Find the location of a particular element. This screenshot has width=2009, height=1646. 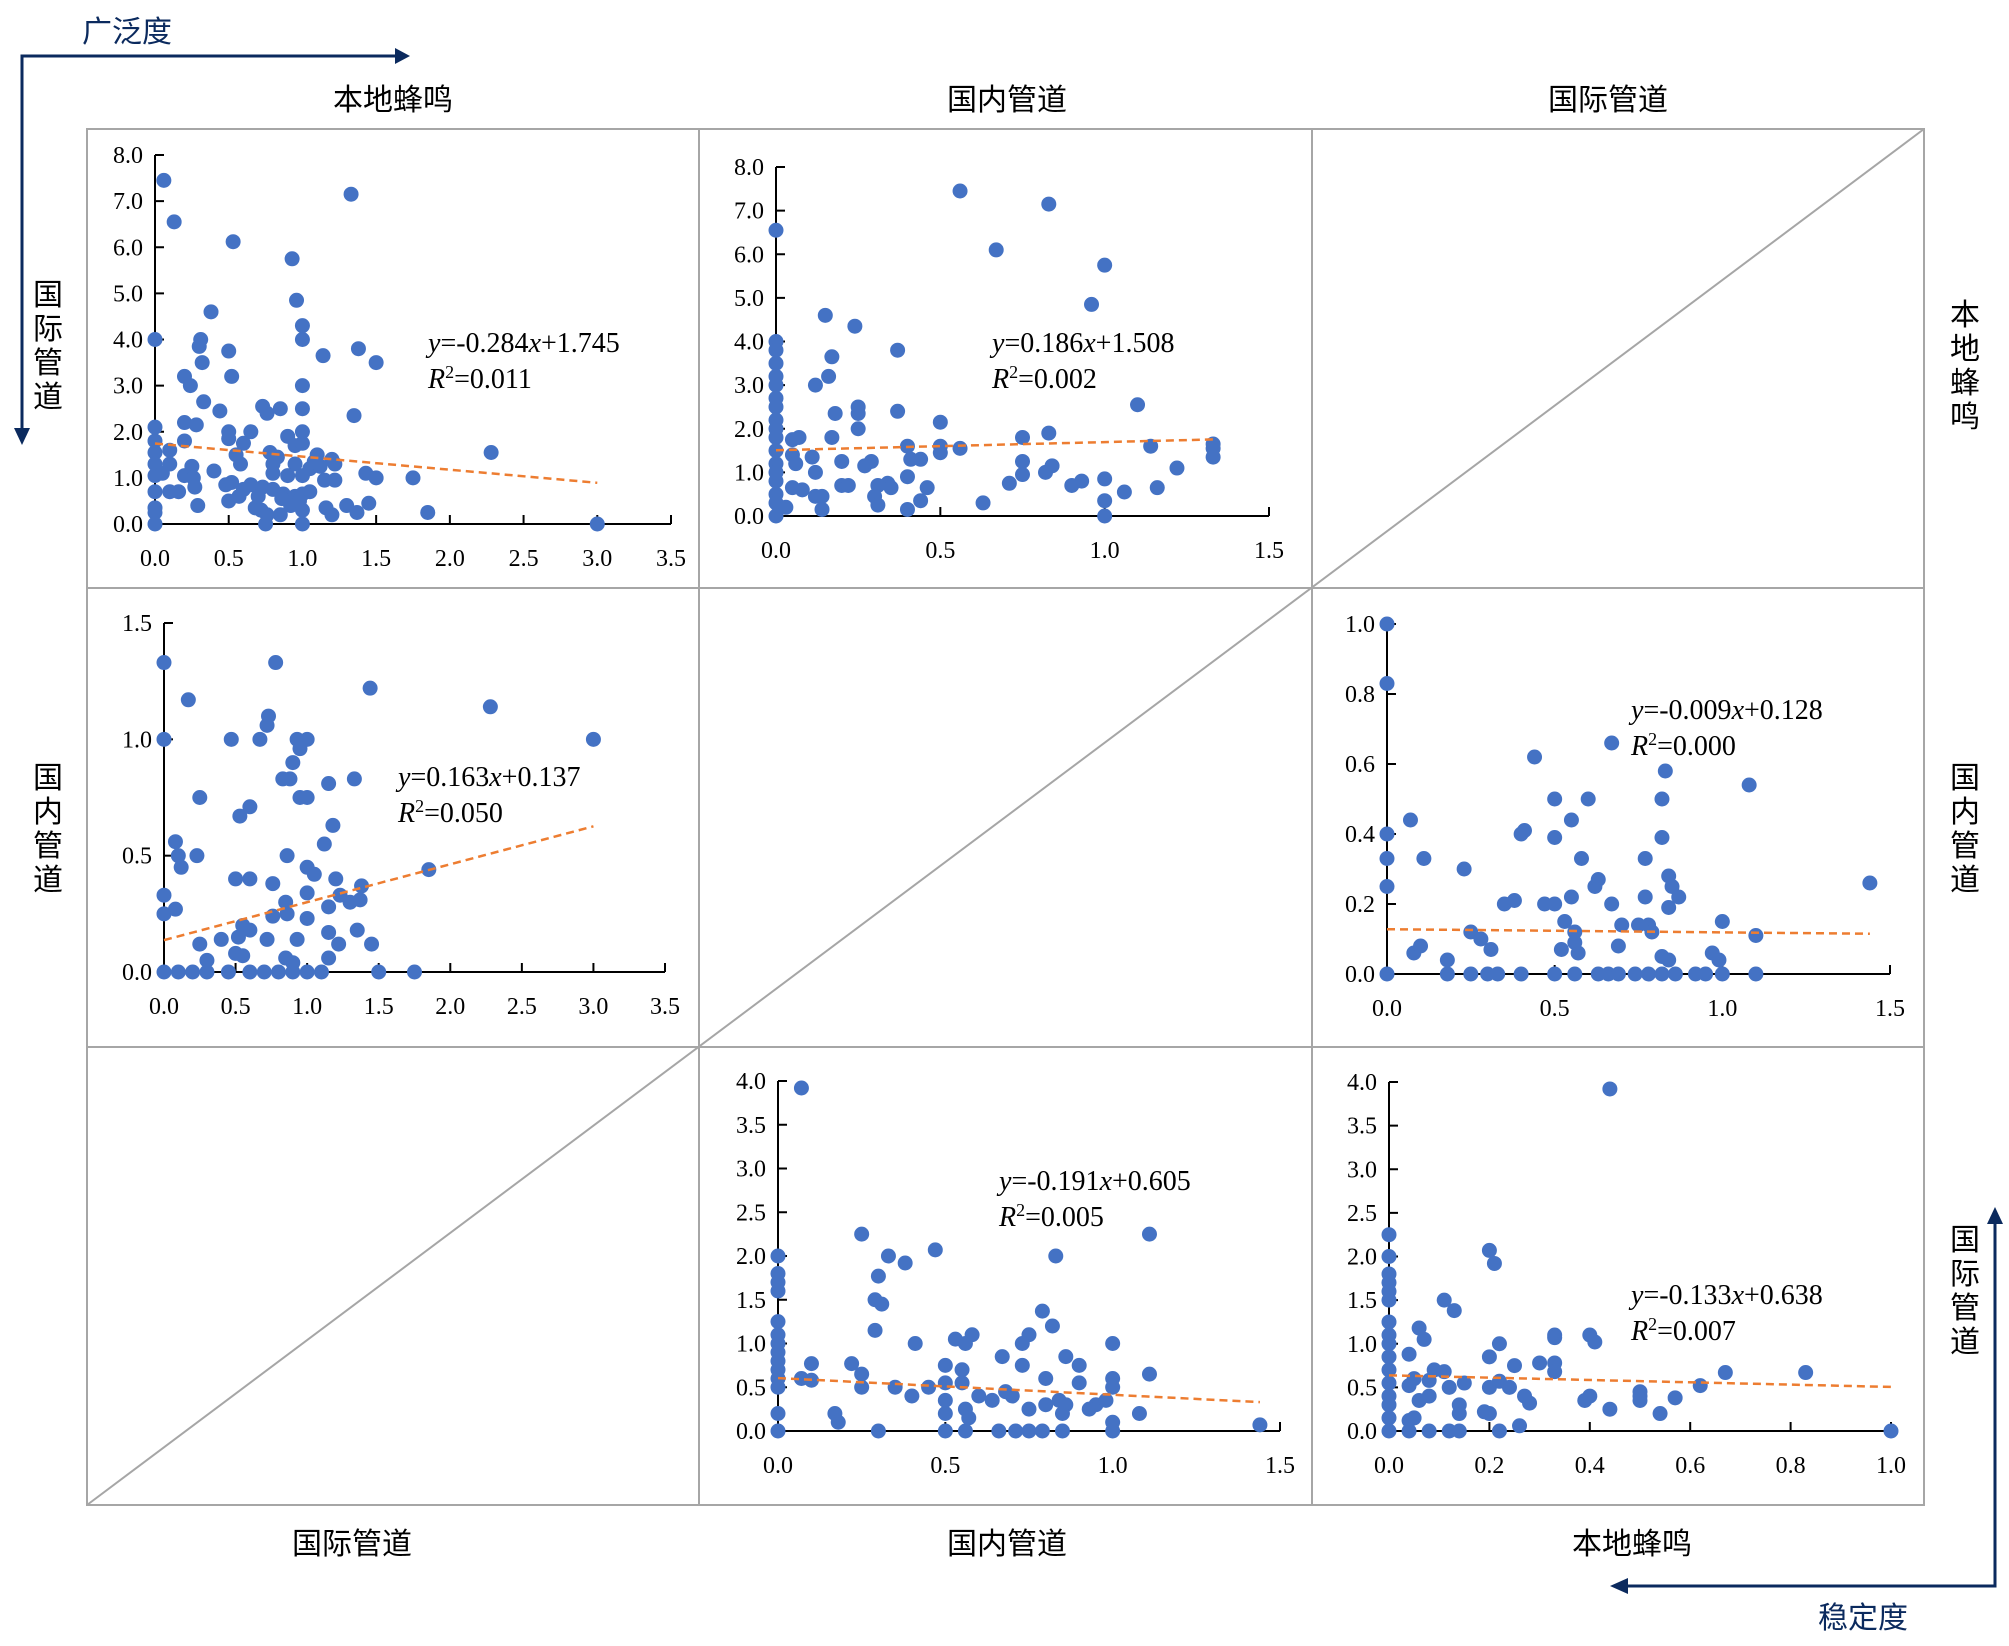

y-tick-label: 4.0 is located at coordinates (749, 343).